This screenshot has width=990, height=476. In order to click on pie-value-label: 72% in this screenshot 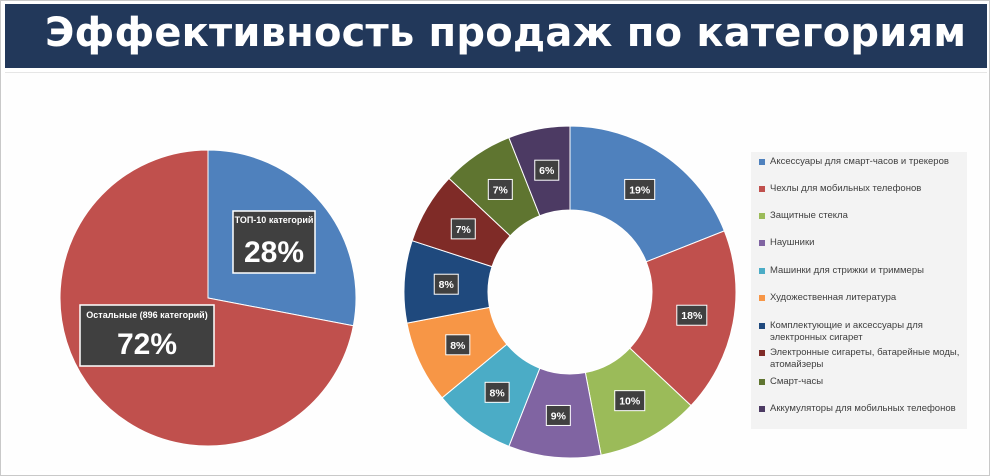, I will do `click(147, 344)`.